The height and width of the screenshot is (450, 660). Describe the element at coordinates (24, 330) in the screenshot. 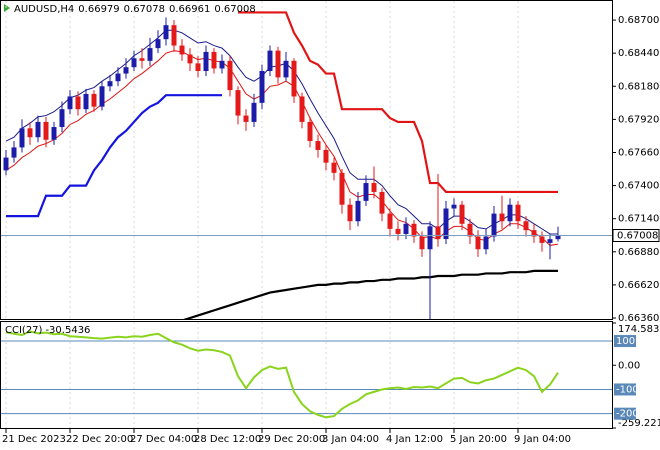

I see `indicator-title: CCI(27)` at that location.